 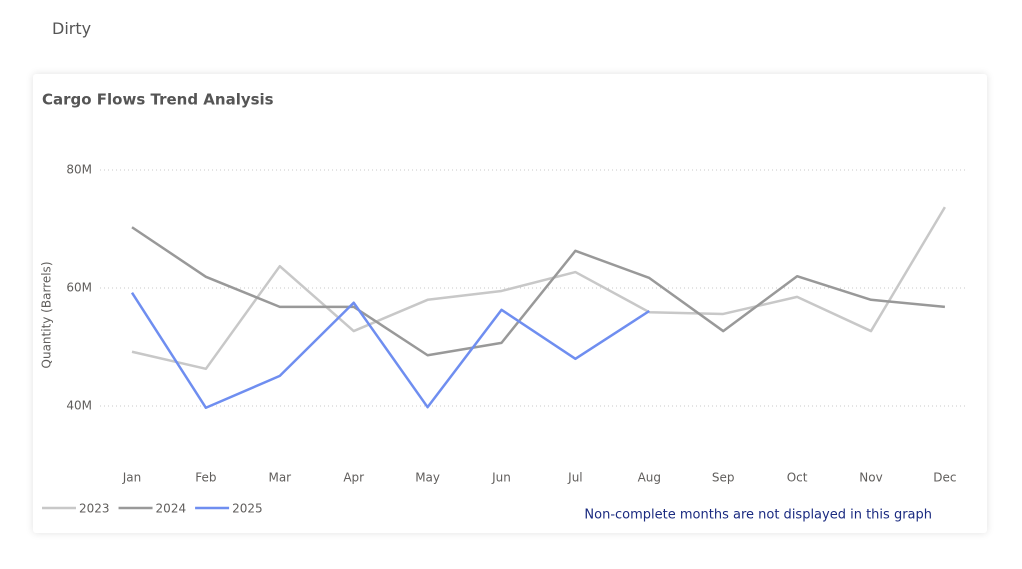 What do you see at coordinates (72, 28) in the screenshot?
I see `heading: Dirty` at bounding box center [72, 28].